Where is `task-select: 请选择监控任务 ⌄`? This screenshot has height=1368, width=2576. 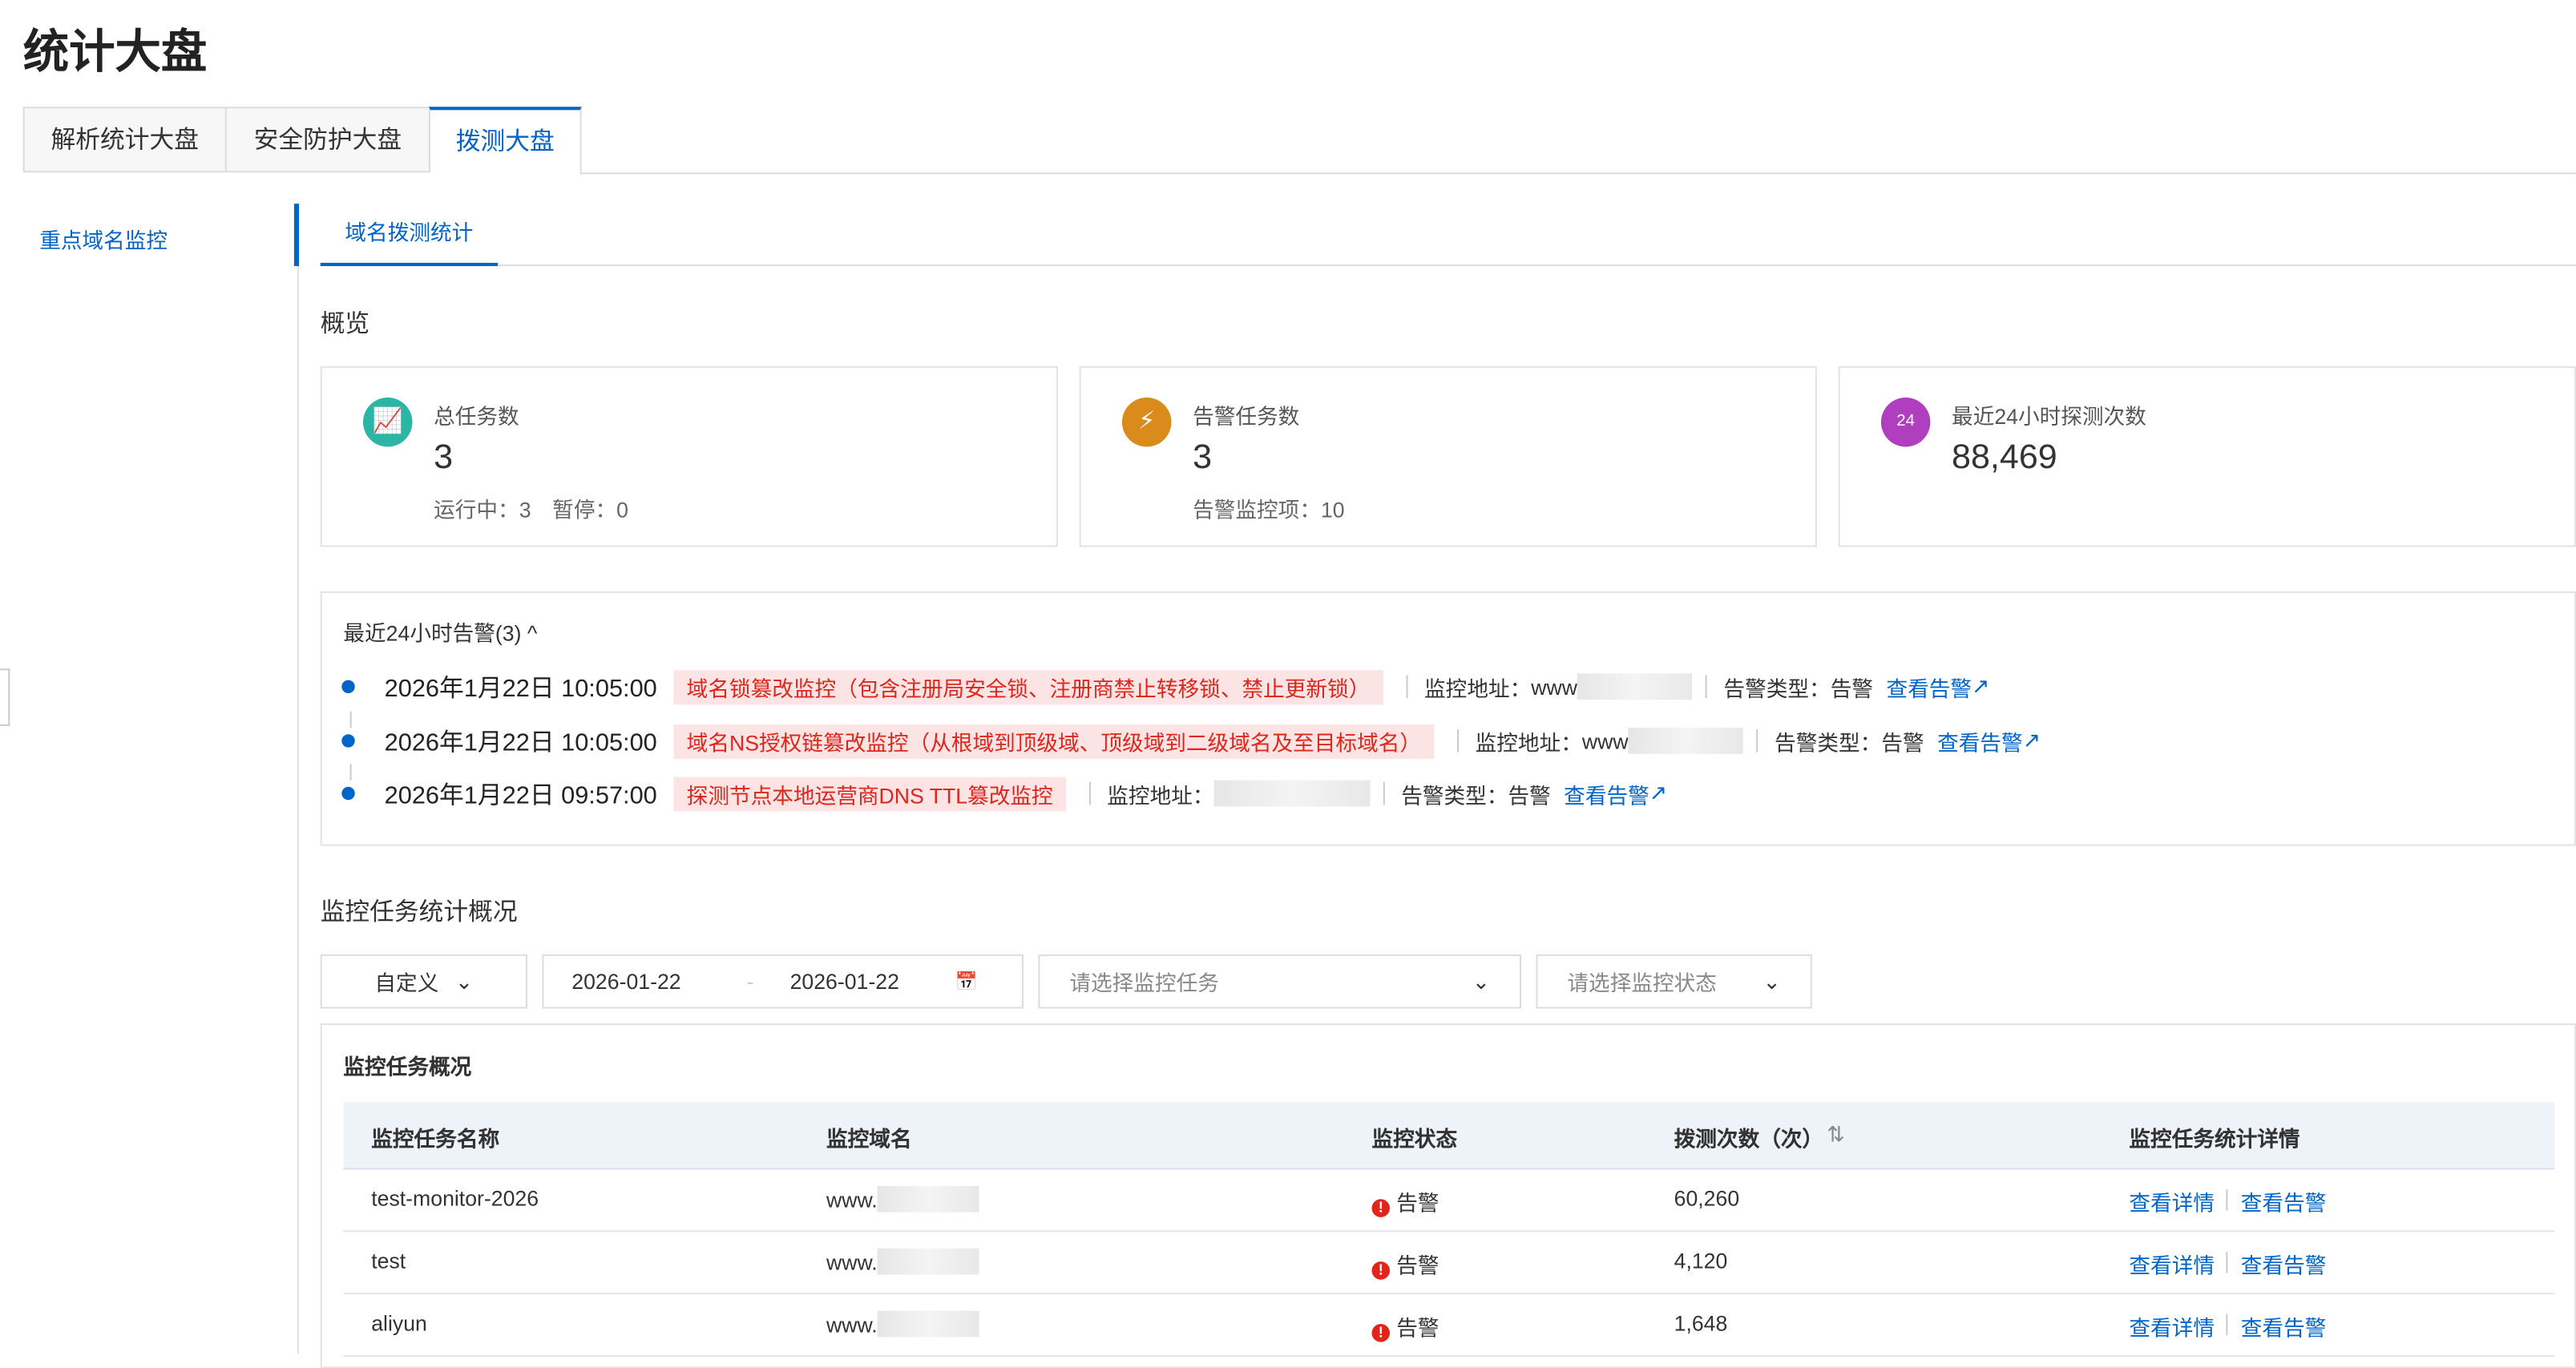 task-select: 请选择监控任务 ⌄ is located at coordinates (1280, 981).